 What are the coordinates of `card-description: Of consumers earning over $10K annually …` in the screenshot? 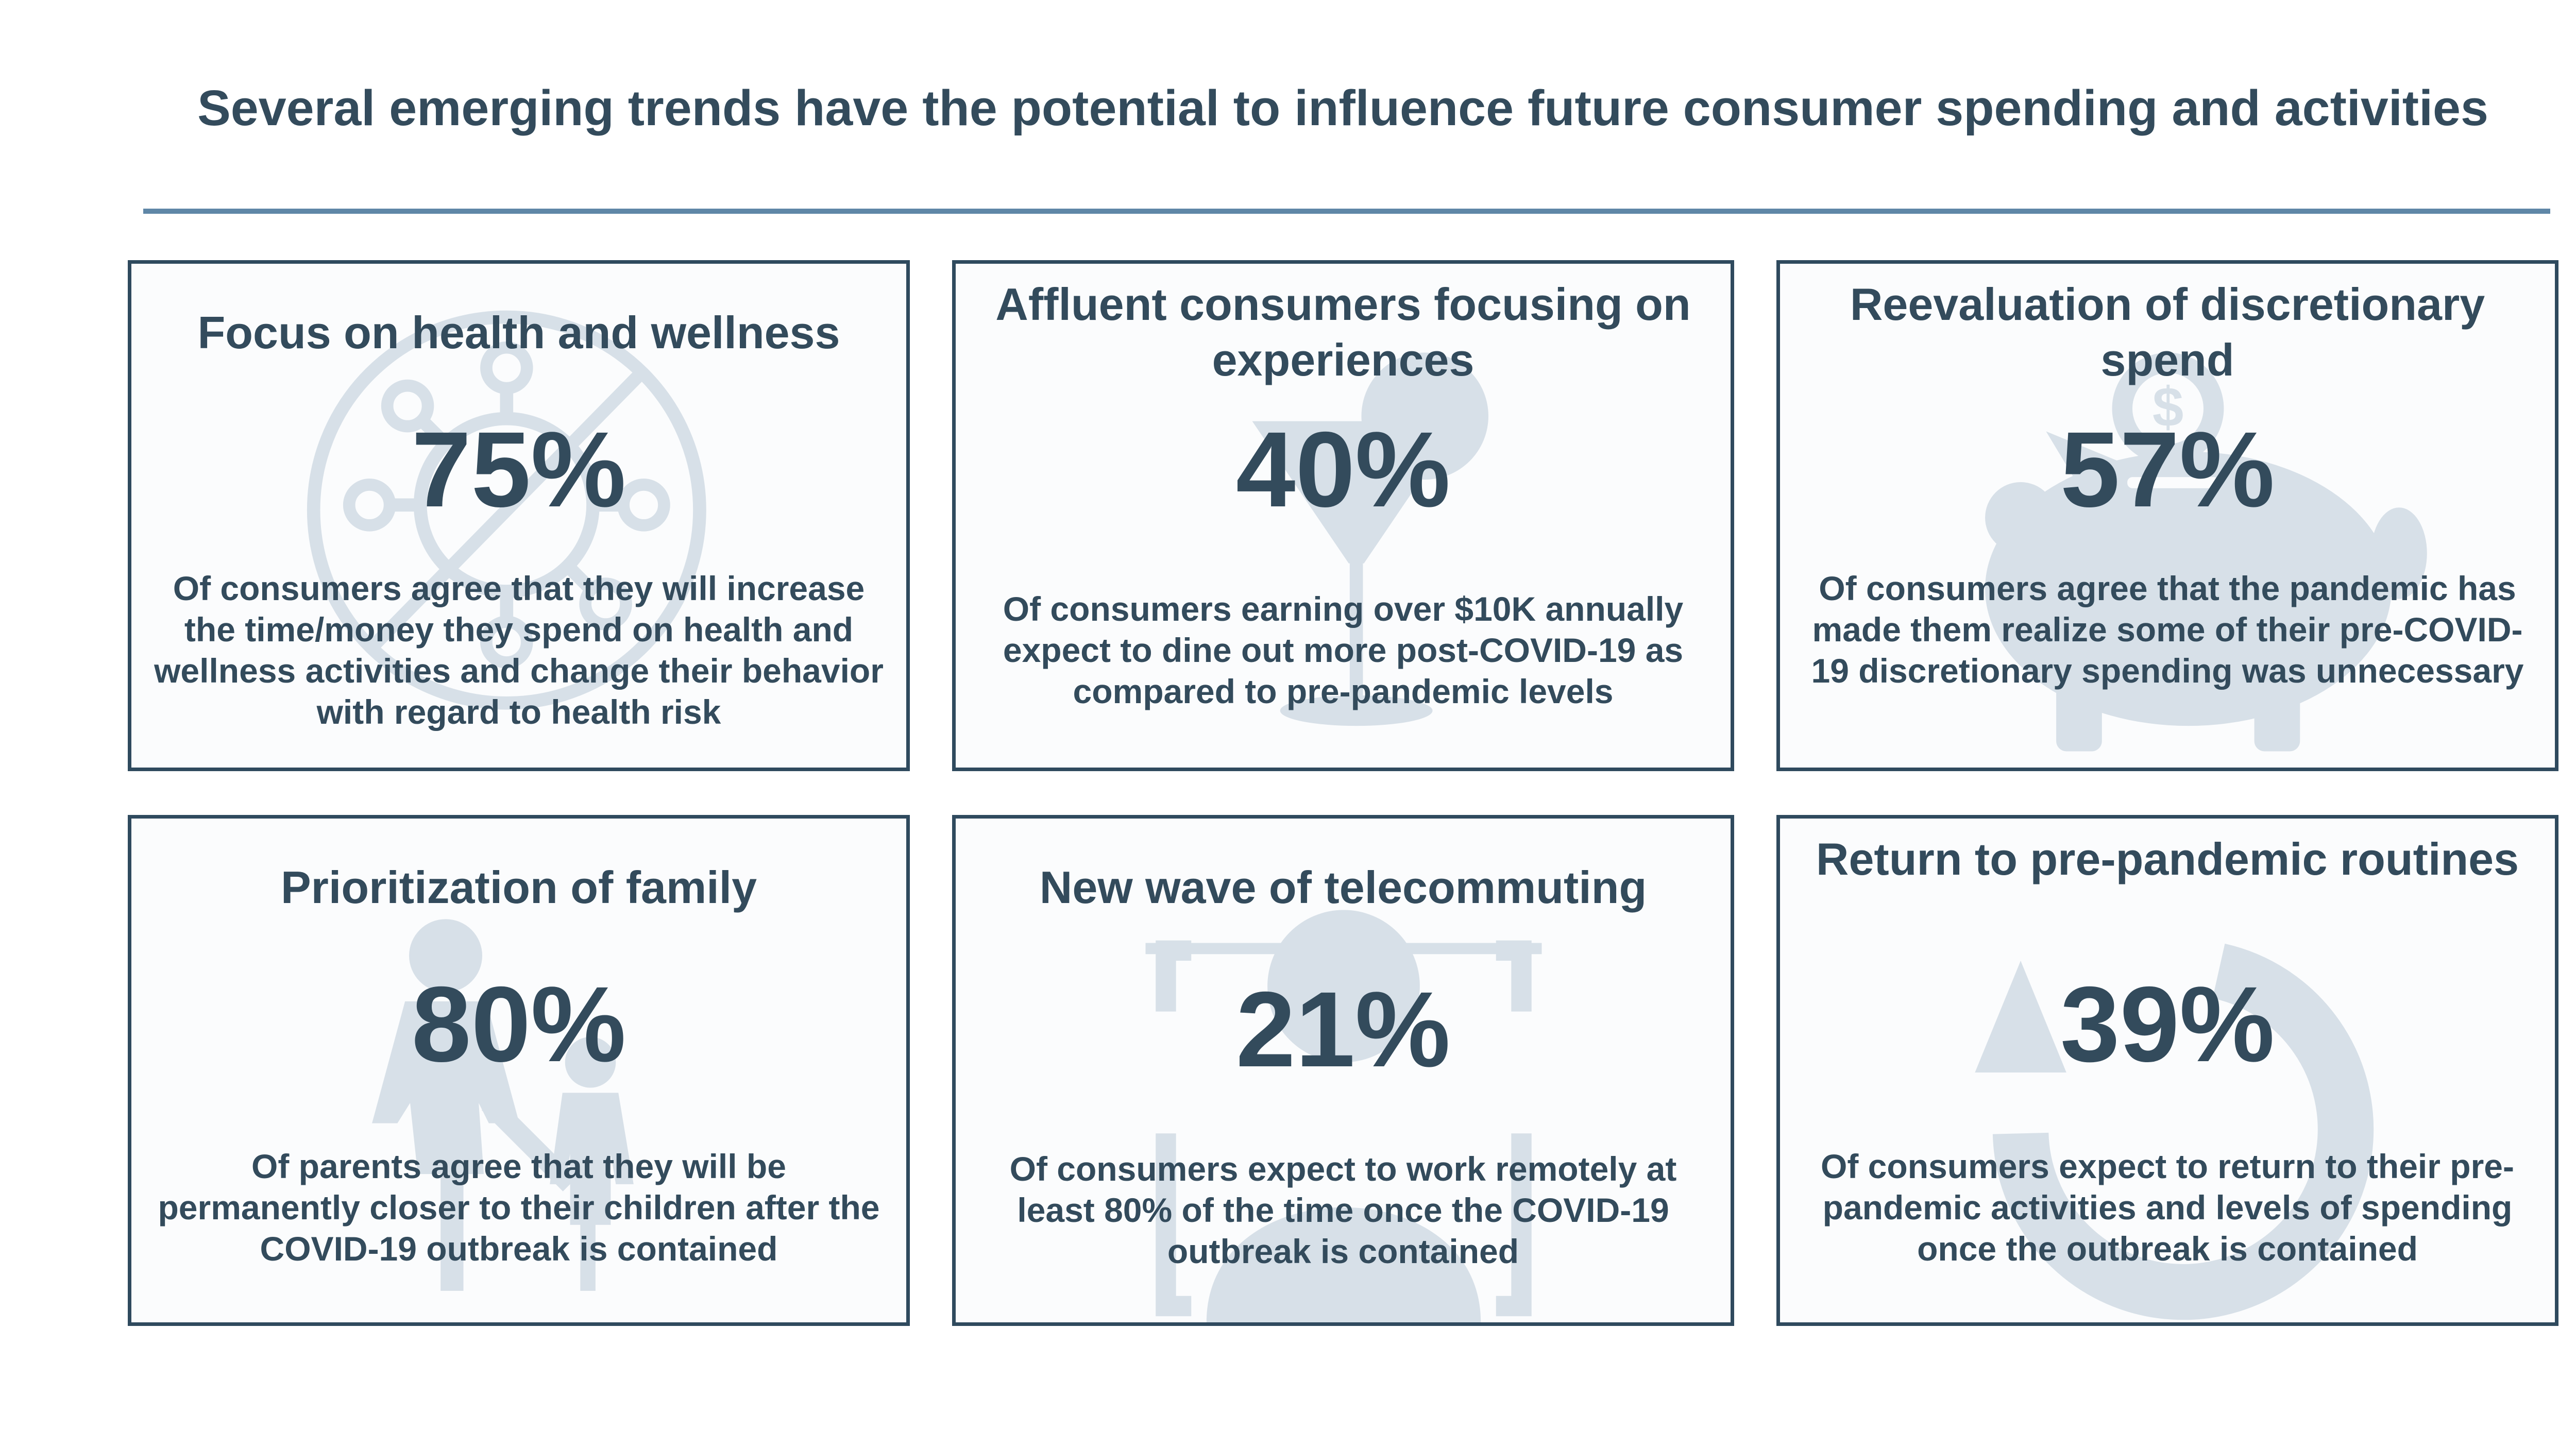 It's located at (1343, 650).